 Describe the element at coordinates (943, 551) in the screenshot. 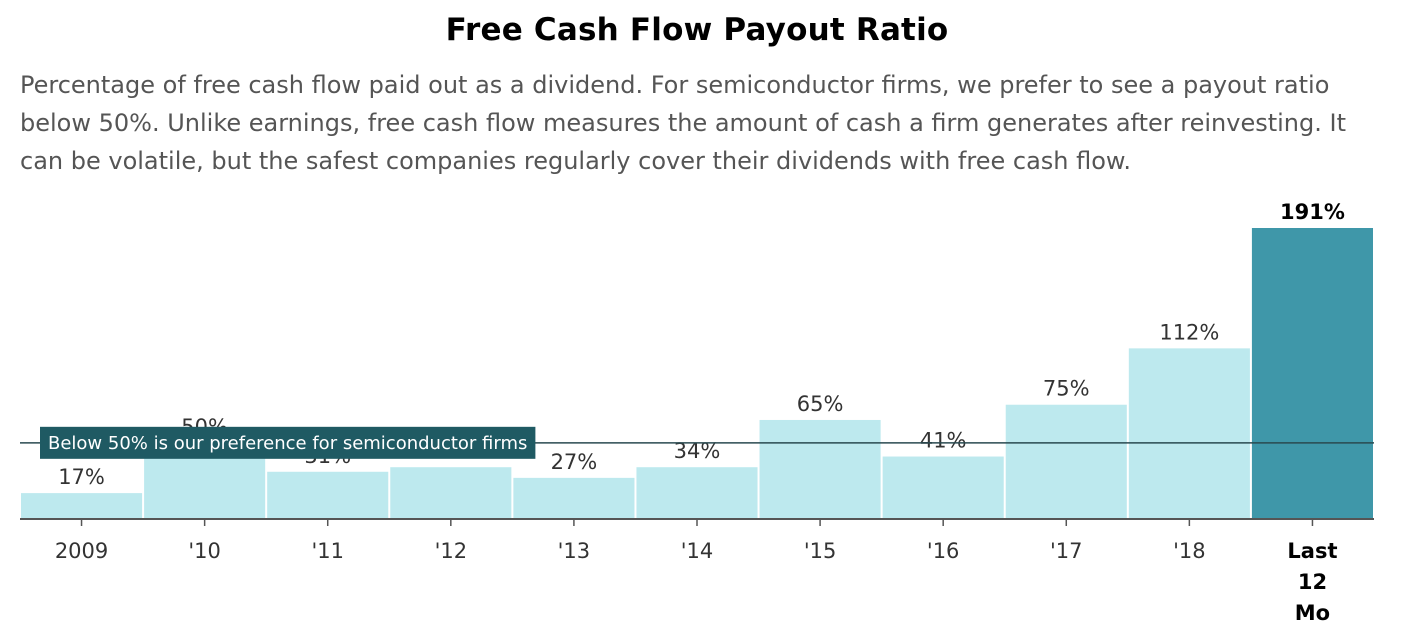

I see `x-tick-label-7: '16` at that location.